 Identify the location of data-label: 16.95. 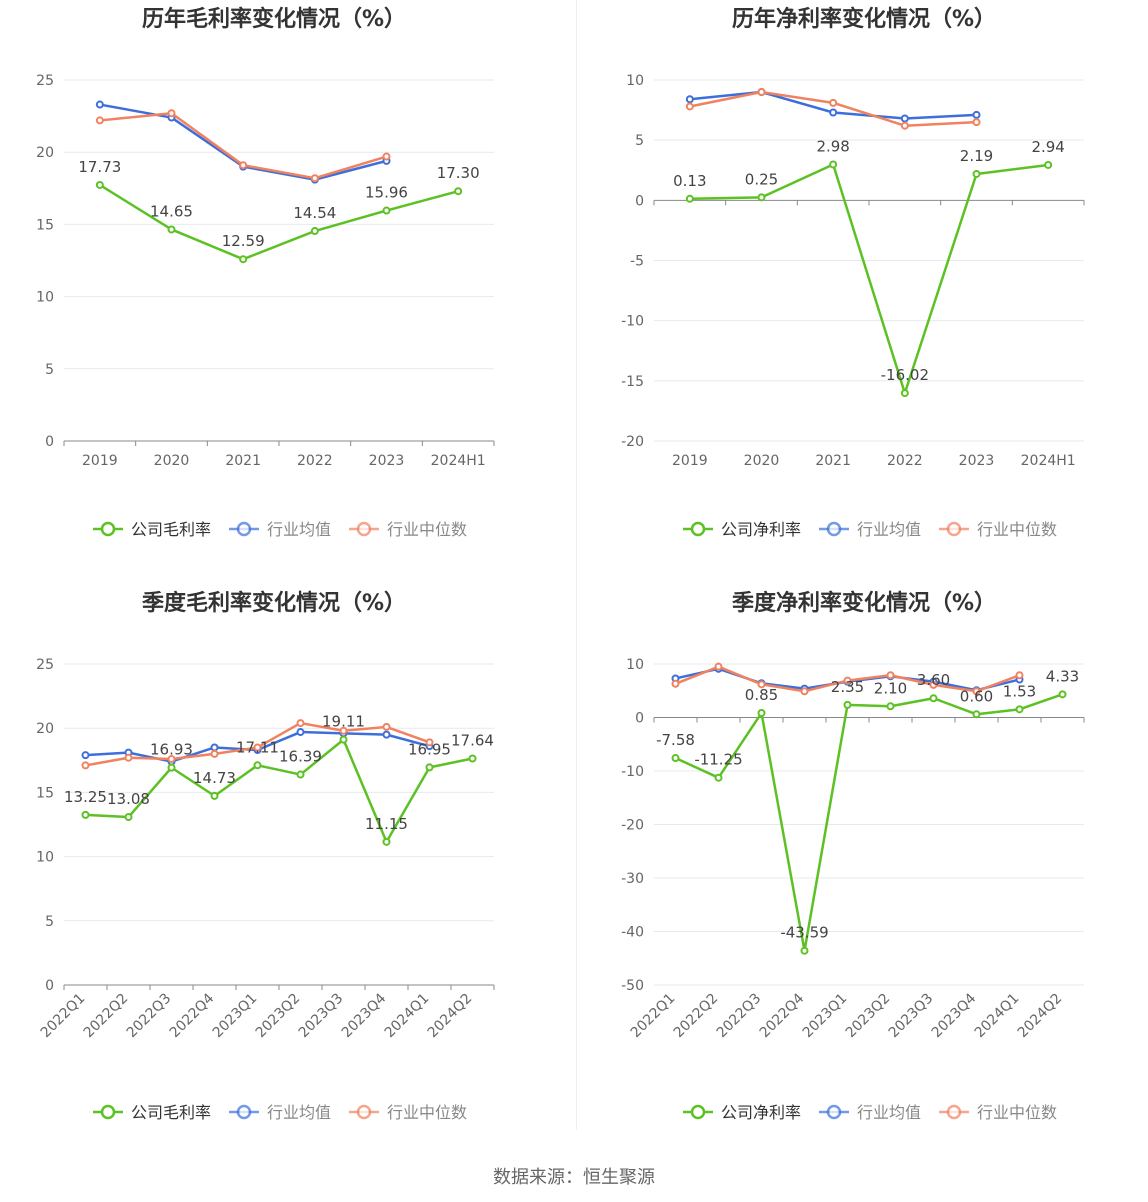
(429, 749).